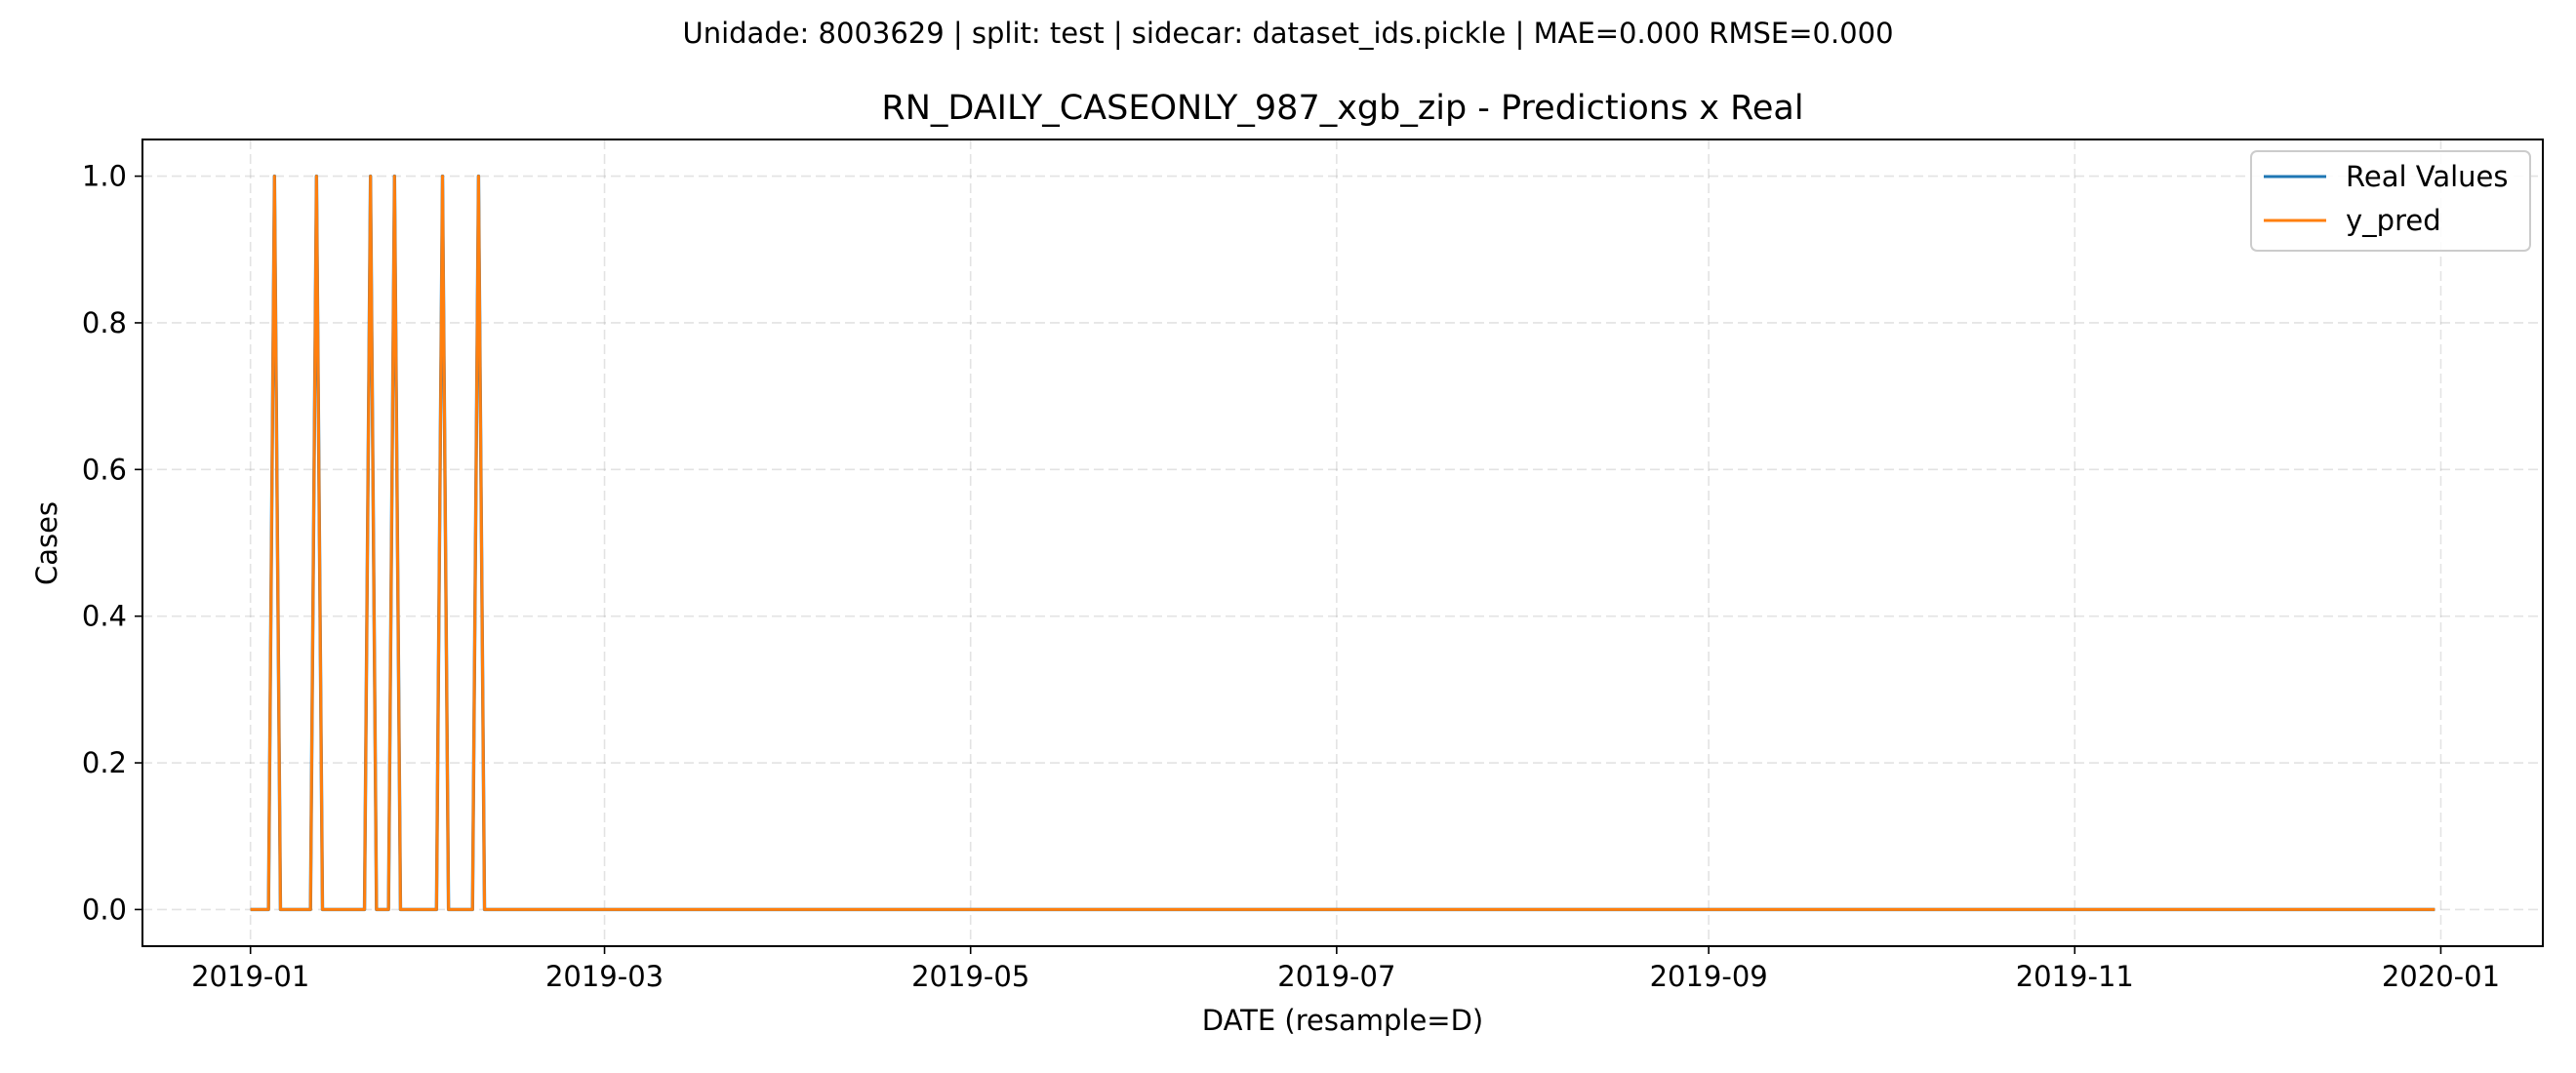  I want to click on legend-label-real-values: Real Values, so click(2427, 176).